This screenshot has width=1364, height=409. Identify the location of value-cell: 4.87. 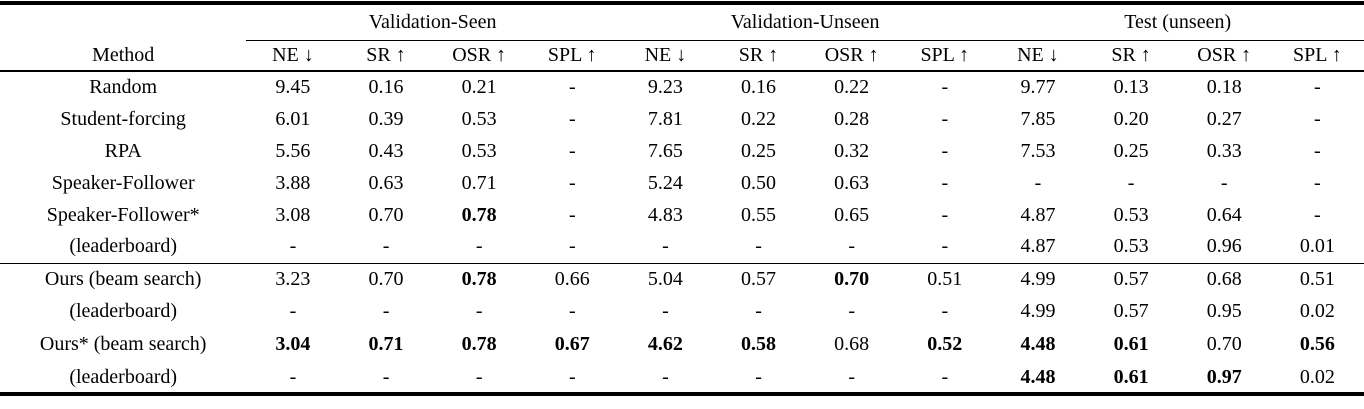
(1038, 214).